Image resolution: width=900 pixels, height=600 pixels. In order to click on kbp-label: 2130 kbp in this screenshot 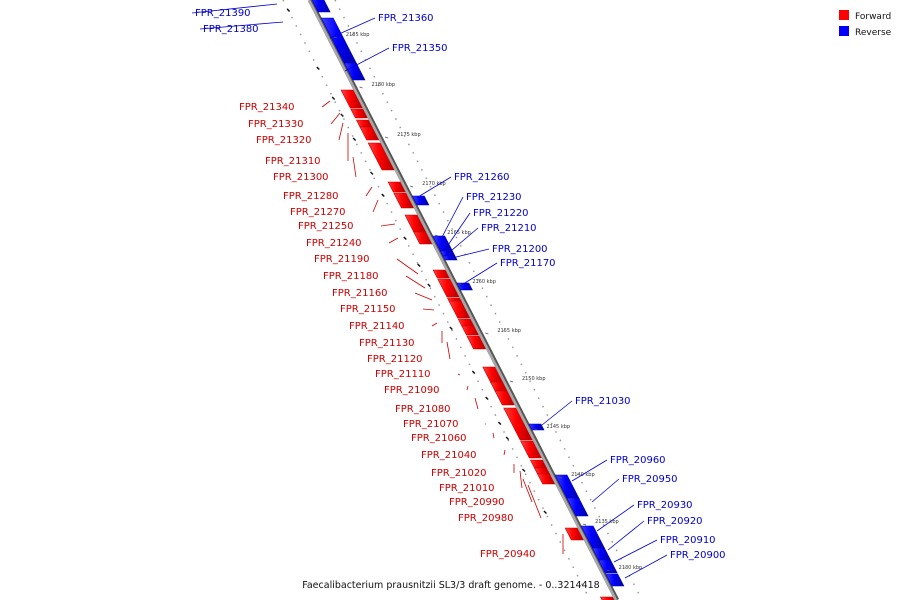, I will do `click(631, 568)`.